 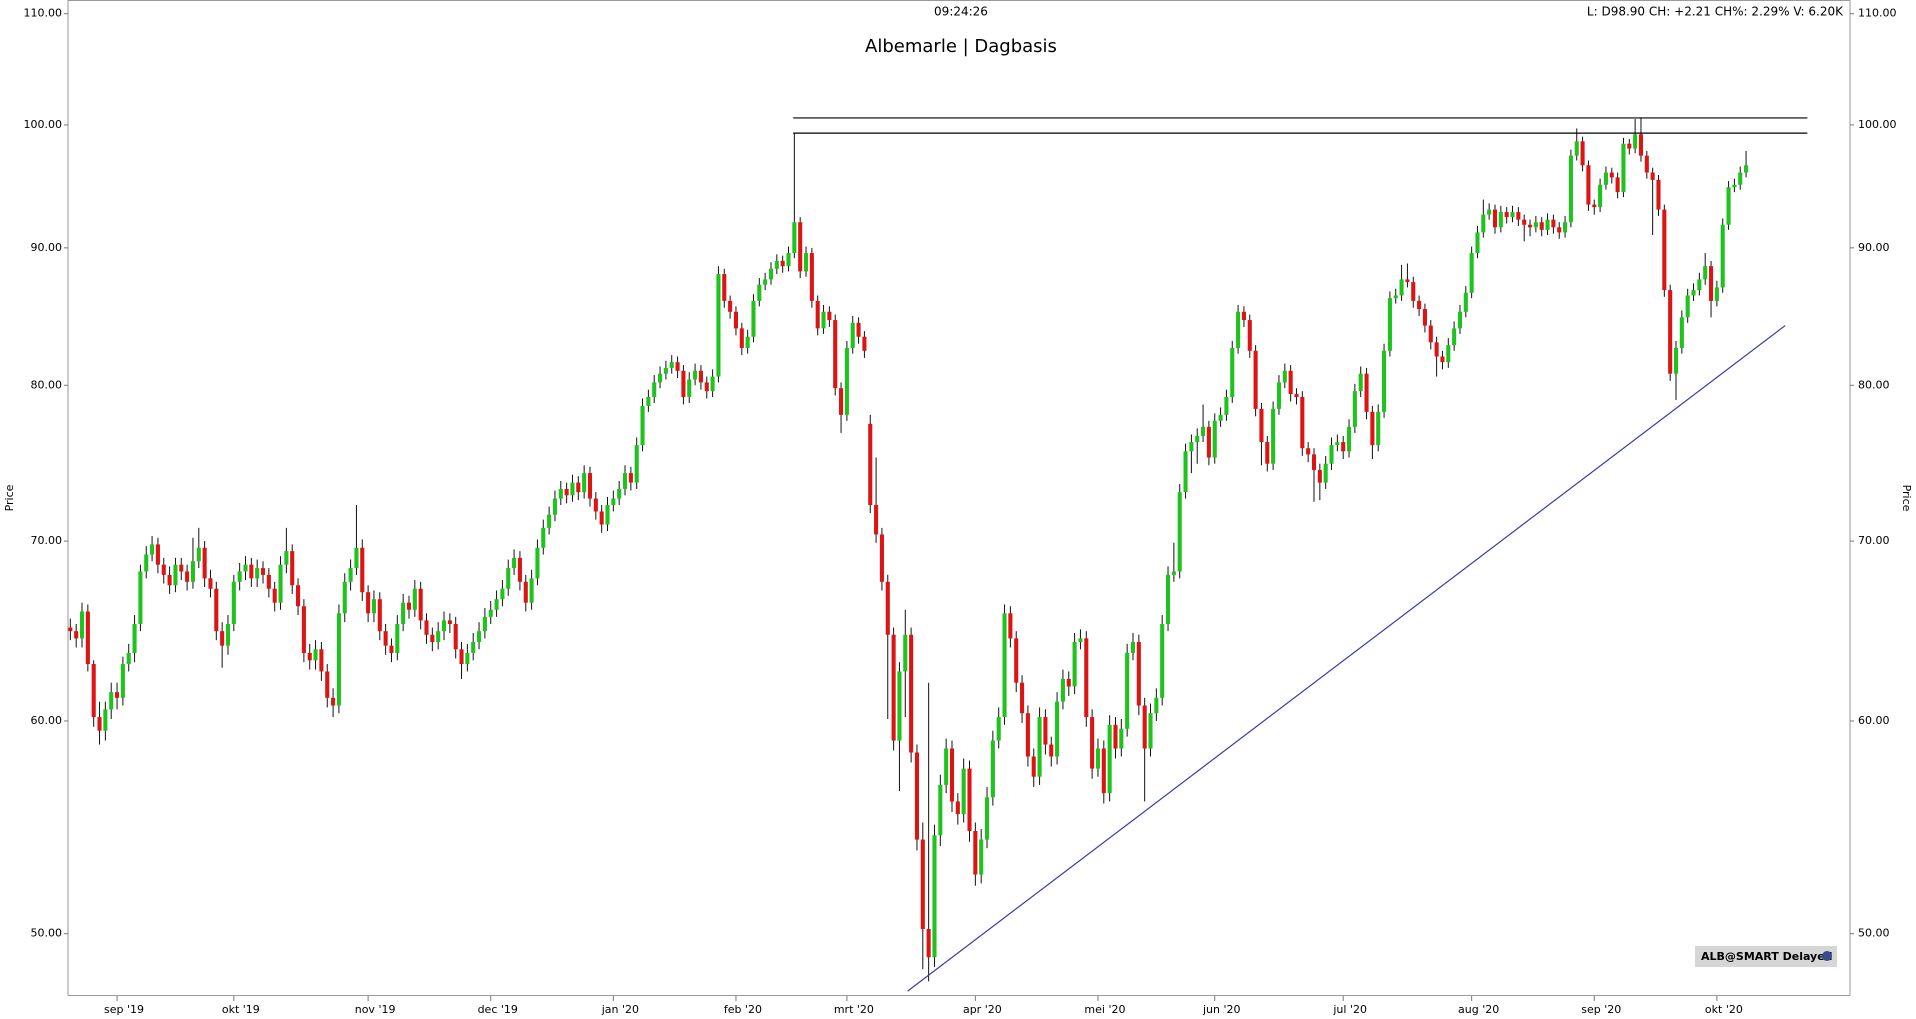 I want to click on y-tick-label: 50.00, so click(x=47, y=933).